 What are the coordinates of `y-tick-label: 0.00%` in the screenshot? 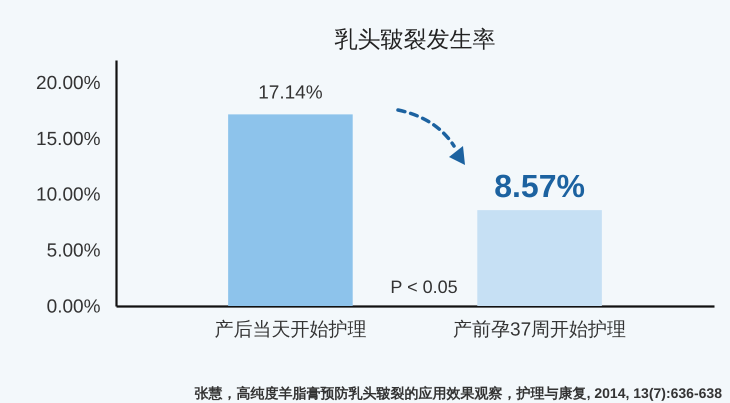 It's located at (73, 307).